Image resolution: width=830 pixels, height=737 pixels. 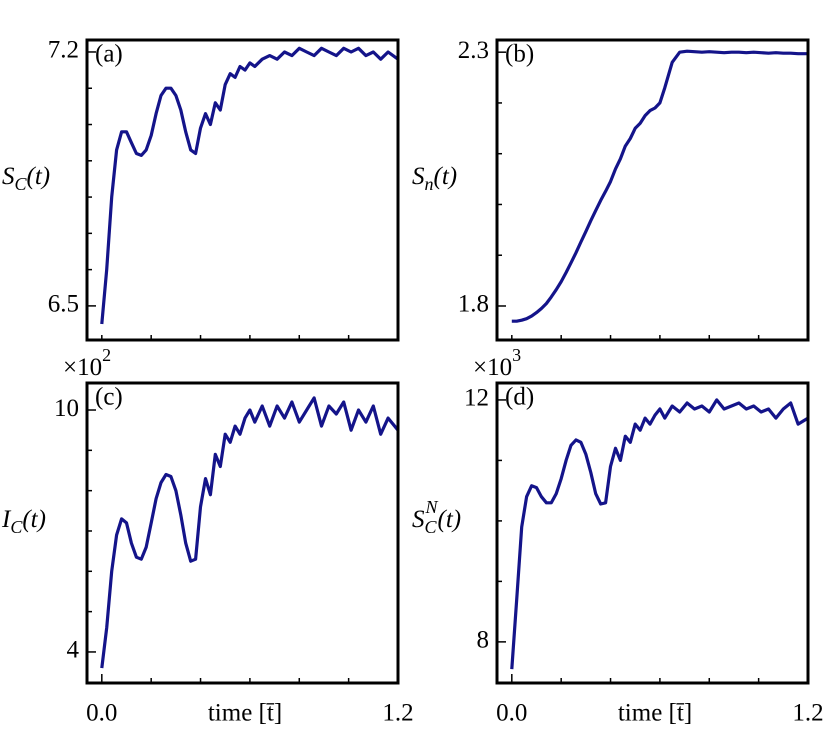 What do you see at coordinates (63, 304) in the screenshot?
I see `y-tick-label: 6.5` at bounding box center [63, 304].